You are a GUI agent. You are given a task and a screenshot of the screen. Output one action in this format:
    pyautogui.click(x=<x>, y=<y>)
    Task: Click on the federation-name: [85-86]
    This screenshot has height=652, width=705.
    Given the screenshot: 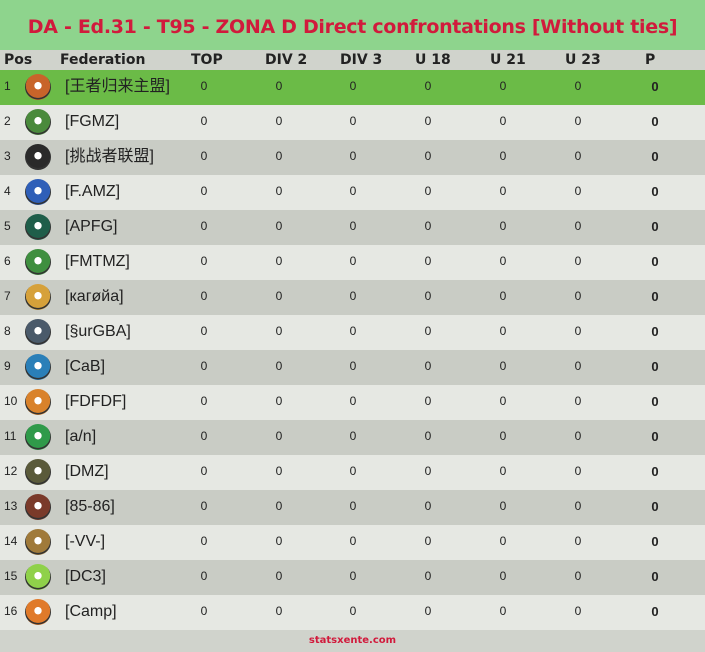 What is the action you would take?
    pyautogui.click(x=90, y=506)
    